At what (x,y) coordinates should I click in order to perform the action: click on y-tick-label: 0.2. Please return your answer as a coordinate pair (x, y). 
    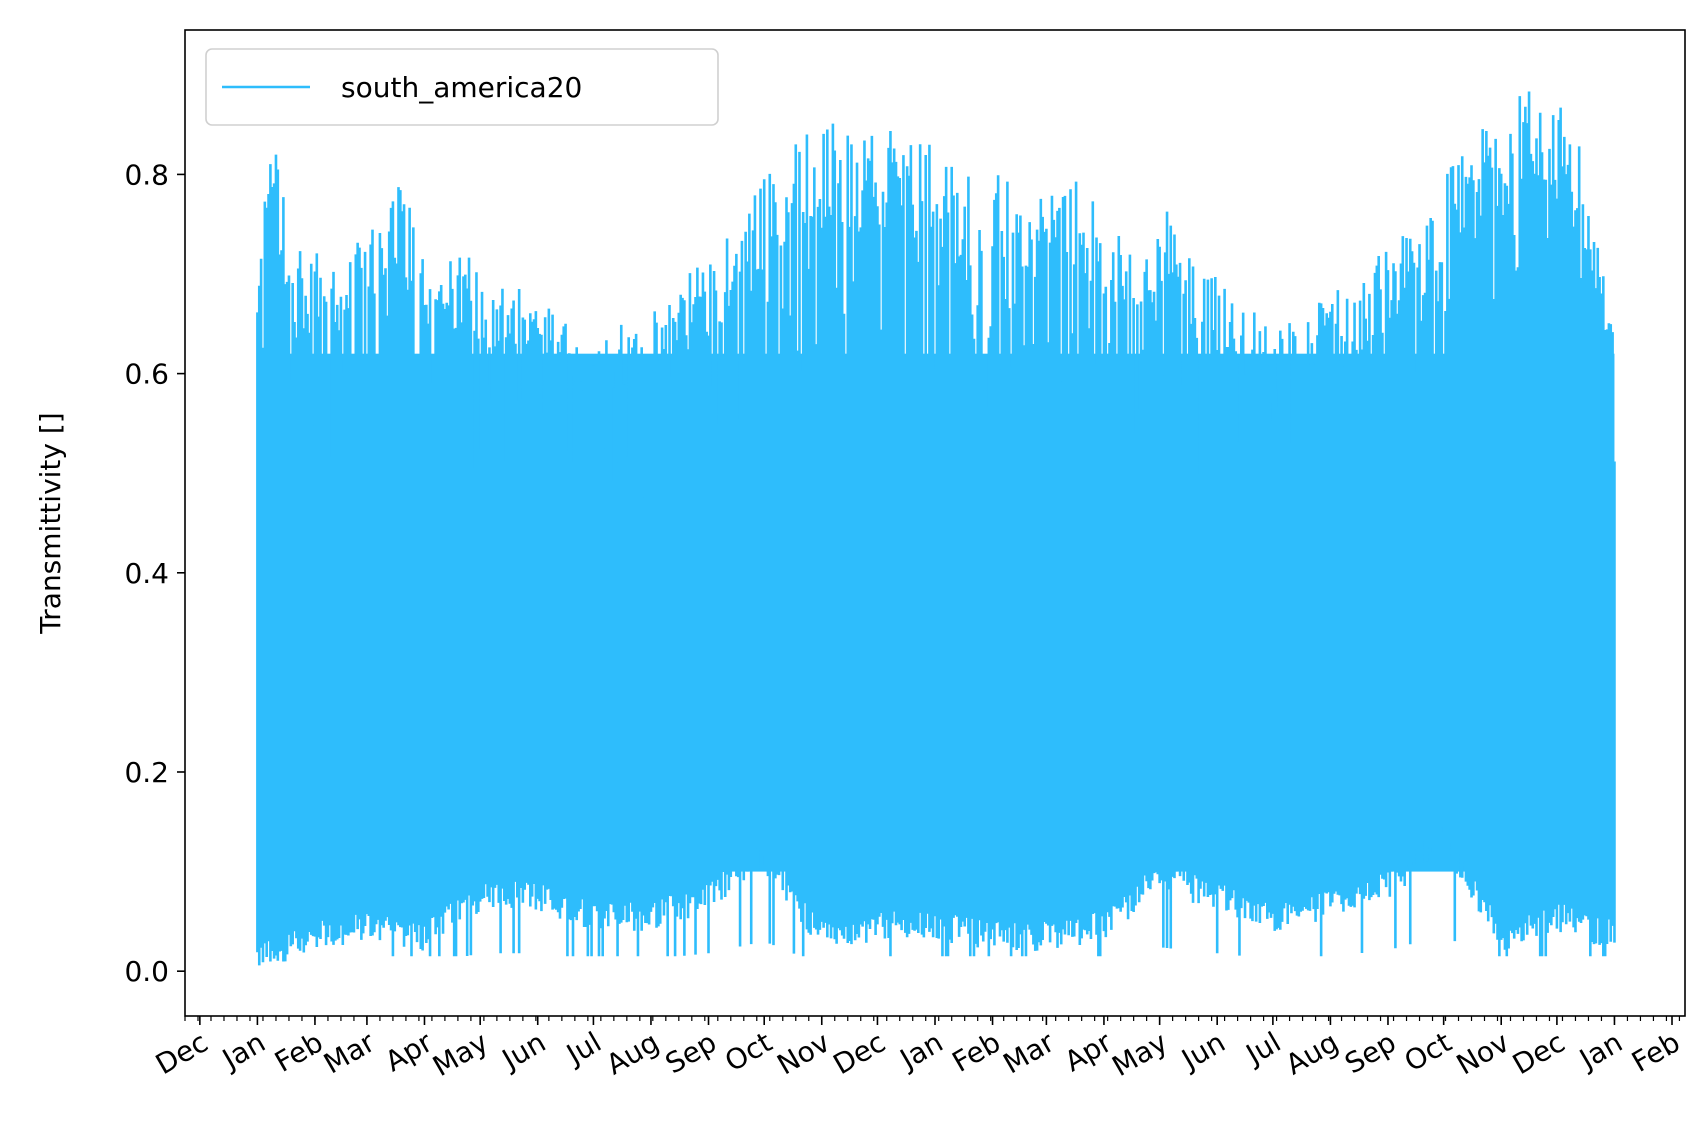
    Looking at the image, I should click on (146, 772).